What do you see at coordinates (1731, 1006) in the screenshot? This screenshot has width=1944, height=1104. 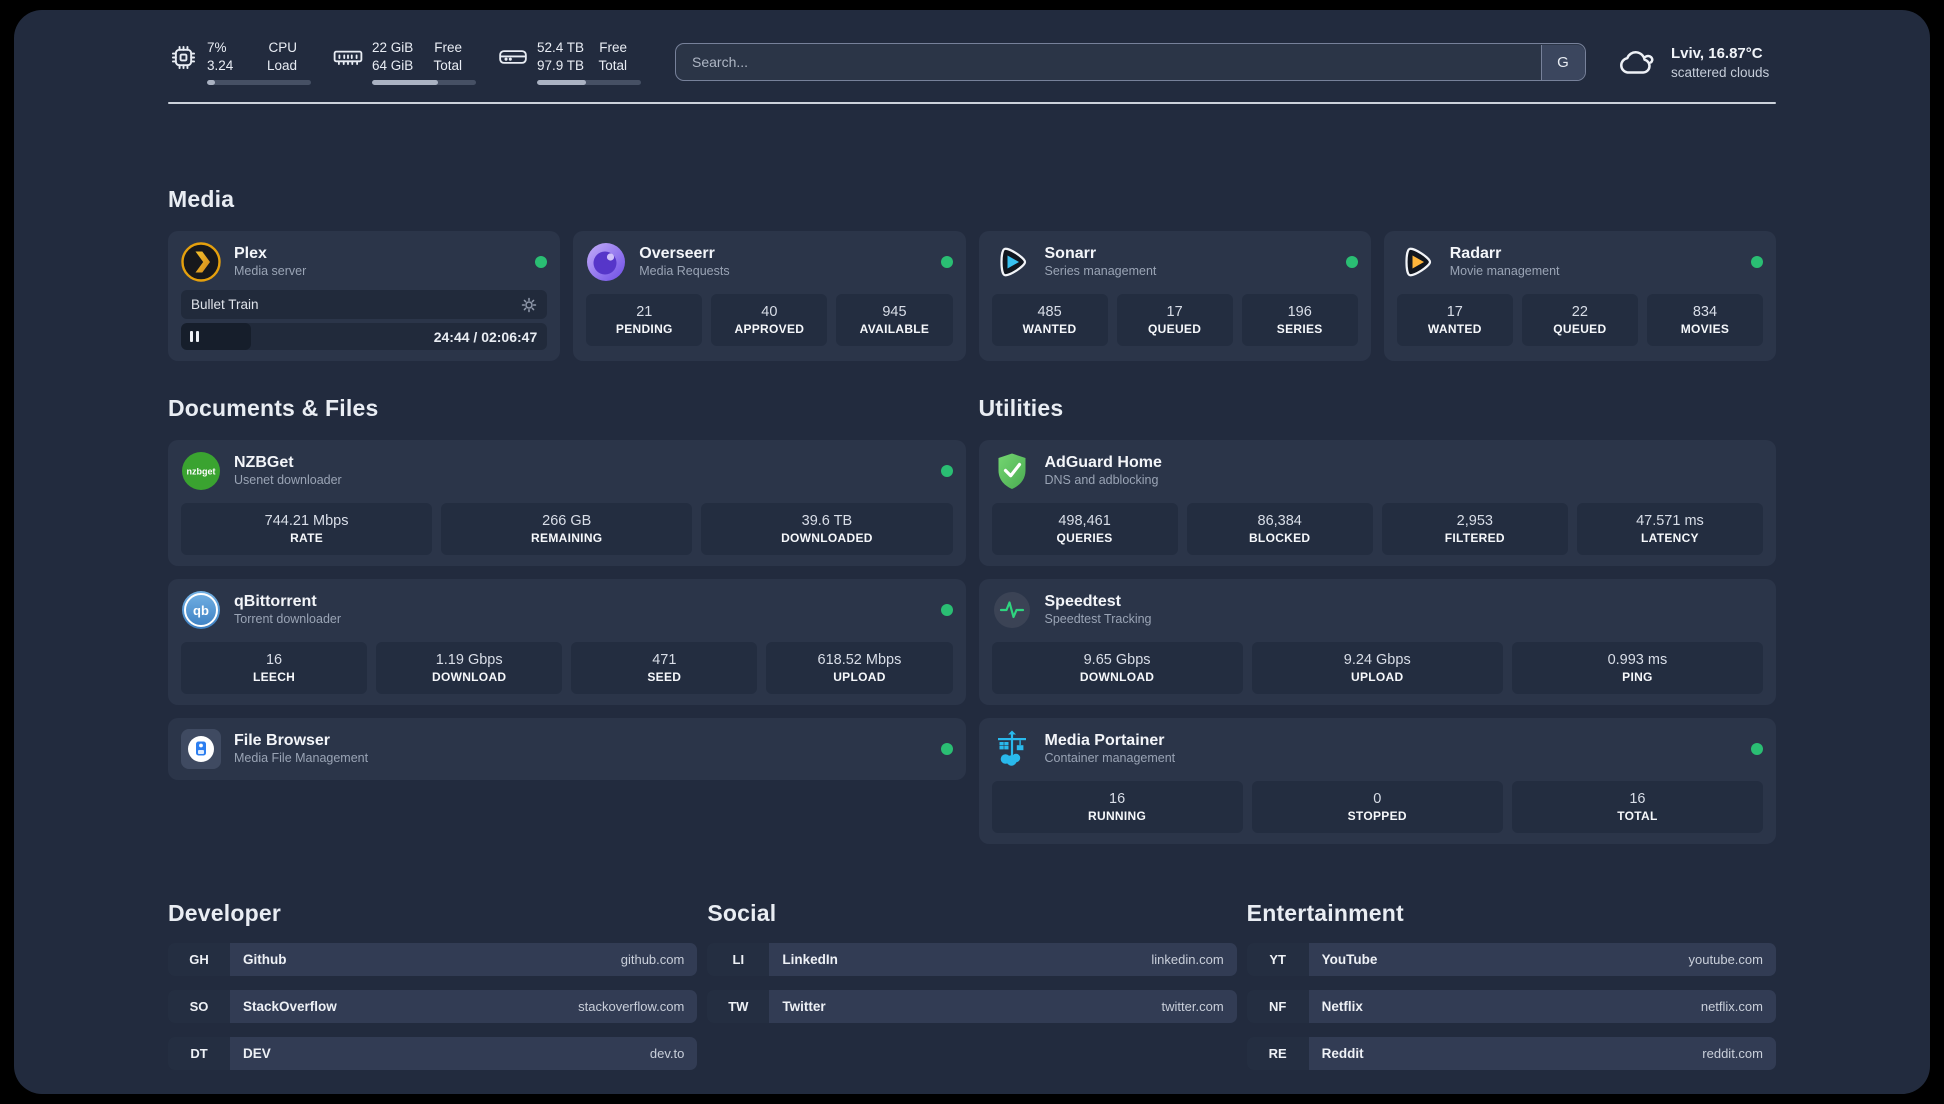 I see `bookmark-url: netflix.com` at bounding box center [1731, 1006].